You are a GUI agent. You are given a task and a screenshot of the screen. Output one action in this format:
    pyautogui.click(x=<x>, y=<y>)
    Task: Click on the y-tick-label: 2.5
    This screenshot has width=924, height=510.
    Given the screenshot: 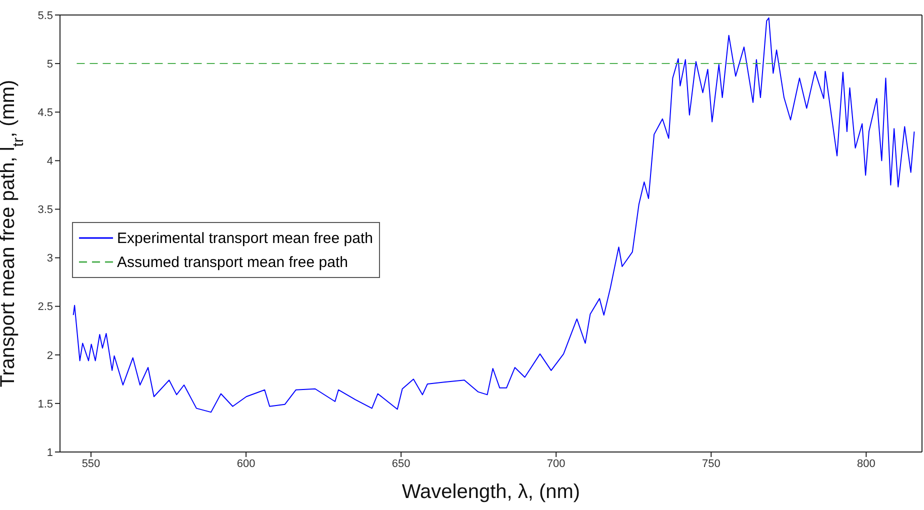 What is the action you would take?
    pyautogui.click(x=45, y=307)
    